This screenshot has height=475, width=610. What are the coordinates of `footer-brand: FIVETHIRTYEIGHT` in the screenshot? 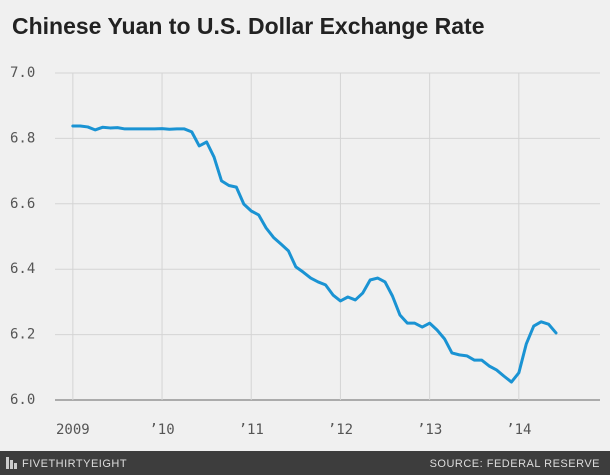 It's located at (74, 464).